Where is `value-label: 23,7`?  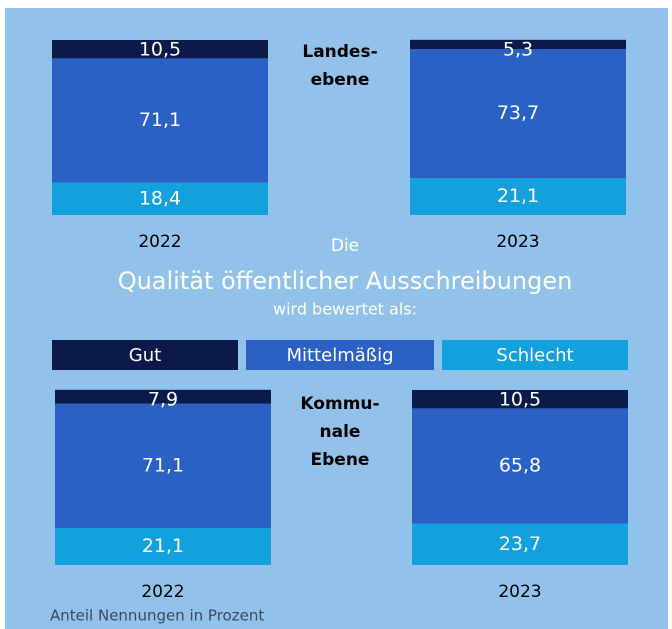 value-label: 23,7 is located at coordinates (520, 544).